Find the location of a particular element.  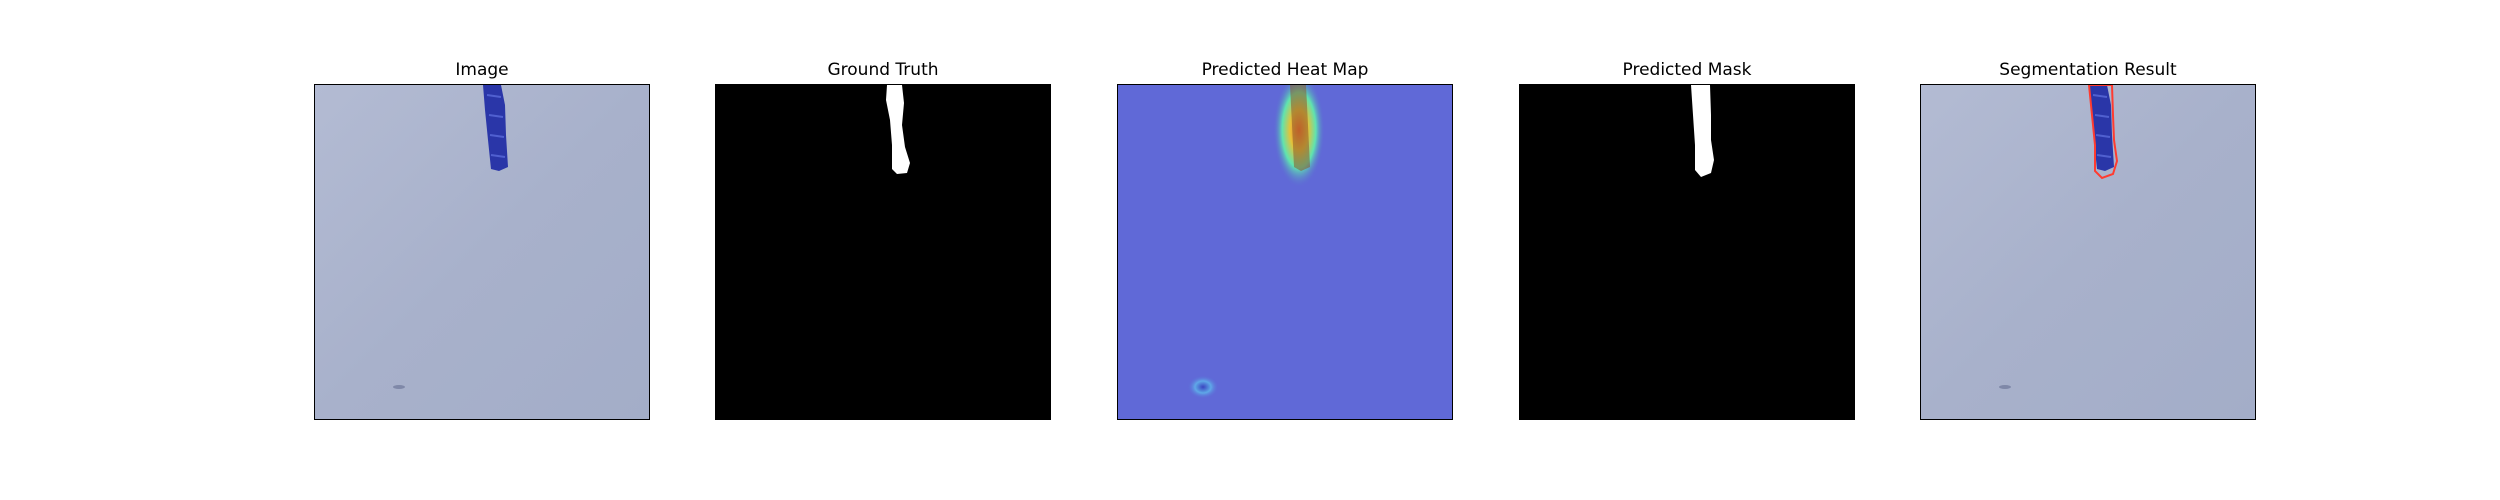

ground-truth-mask is located at coordinates (883, 252).